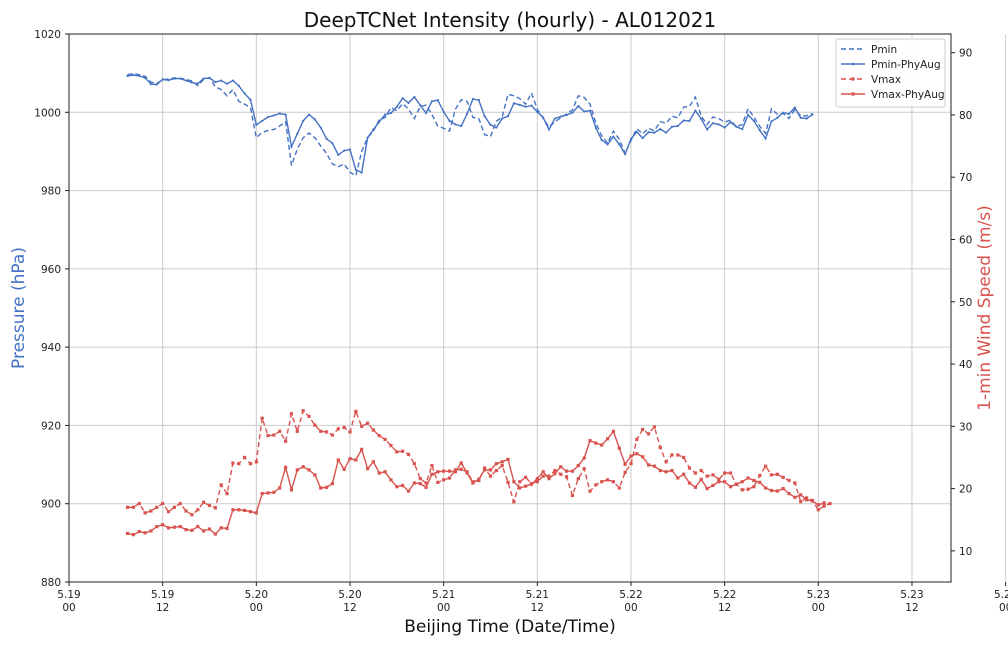 The width and height of the screenshot is (1008, 648). I want to click on legend-marker, so click(853, 94).